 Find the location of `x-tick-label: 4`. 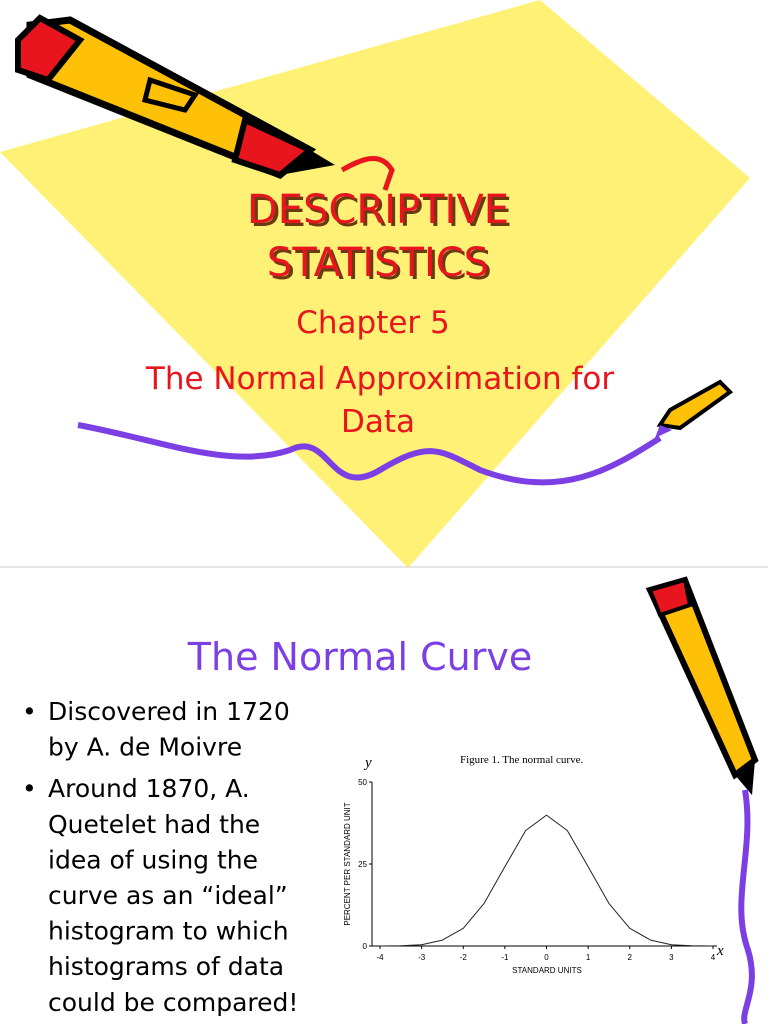

x-tick-label: 4 is located at coordinates (713, 957).